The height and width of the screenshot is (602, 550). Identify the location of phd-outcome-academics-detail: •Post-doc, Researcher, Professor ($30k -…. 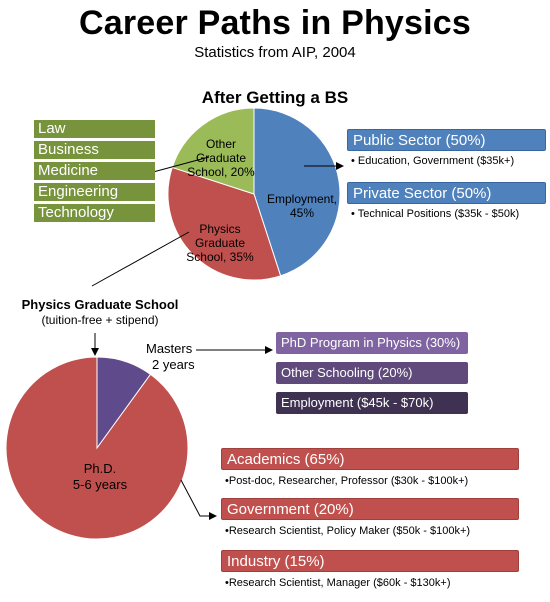
(347, 481).